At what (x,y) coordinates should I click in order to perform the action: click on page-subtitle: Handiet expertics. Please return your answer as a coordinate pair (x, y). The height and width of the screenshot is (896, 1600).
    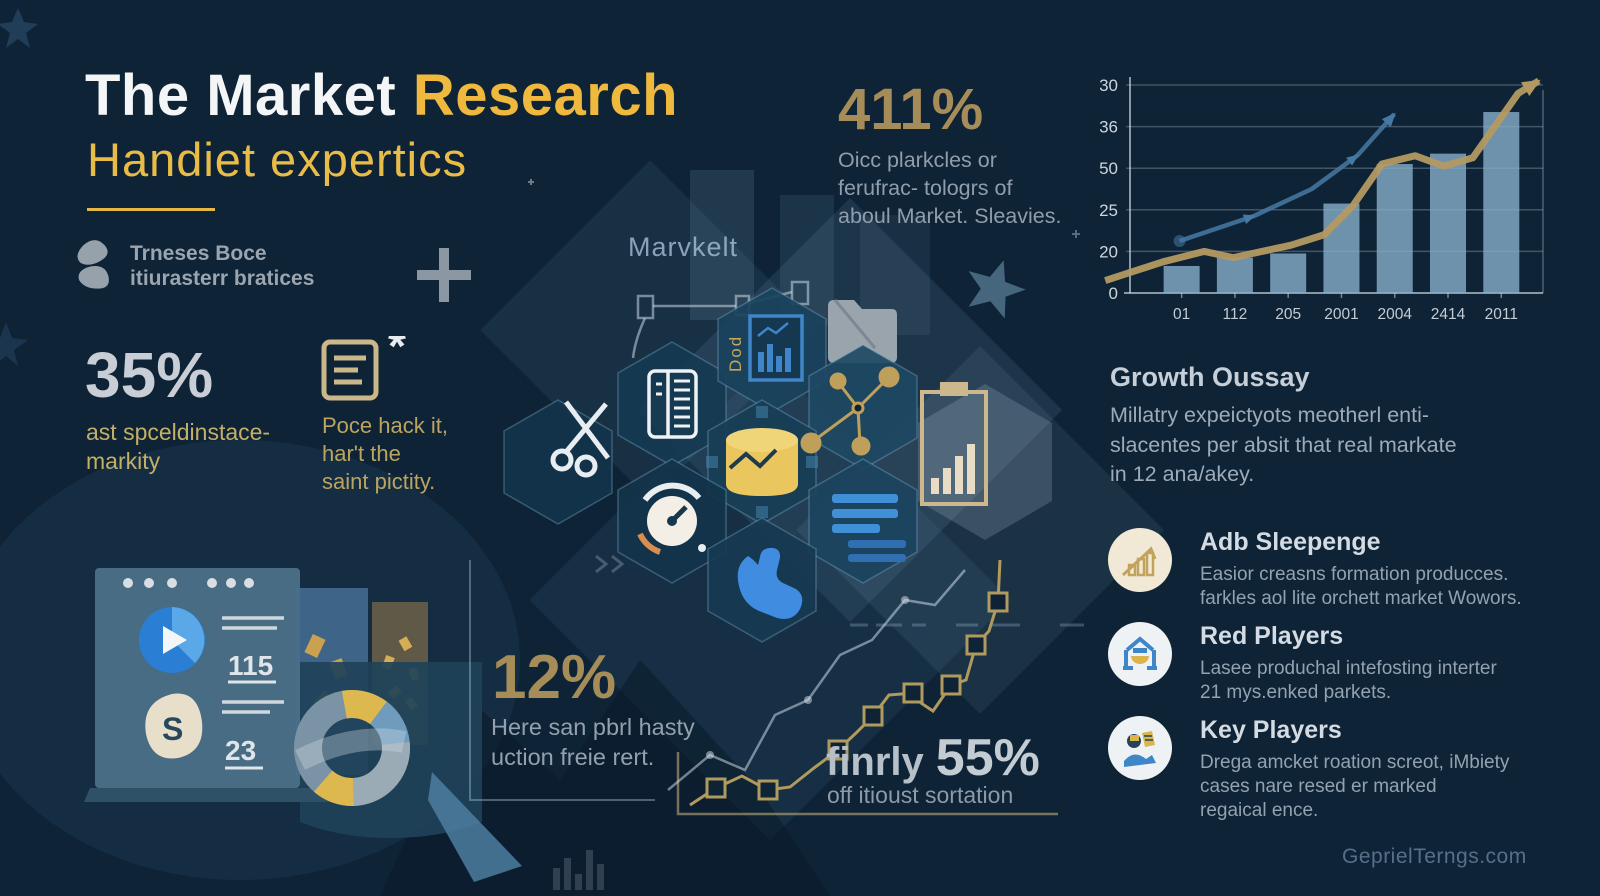
    Looking at the image, I should click on (277, 159).